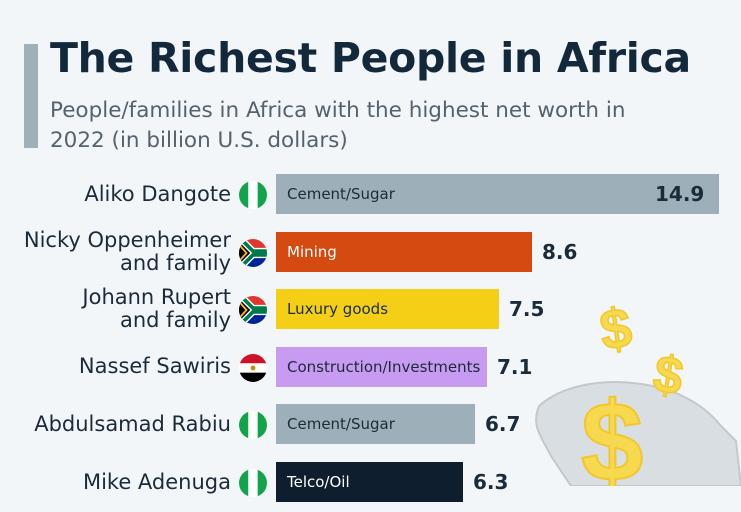 Image resolution: width=741 pixels, height=512 pixels. What do you see at coordinates (156, 297) in the screenshot?
I see `person-name-line: Johann Rupert` at bounding box center [156, 297].